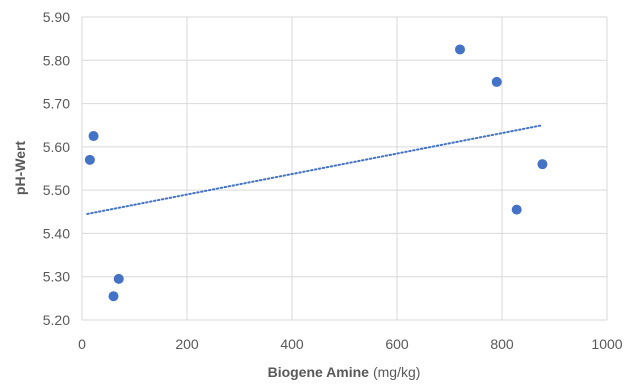 The width and height of the screenshot is (636, 385). What do you see at coordinates (292, 344) in the screenshot?
I see `x-tick-label: 400` at bounding box center [292, 344].